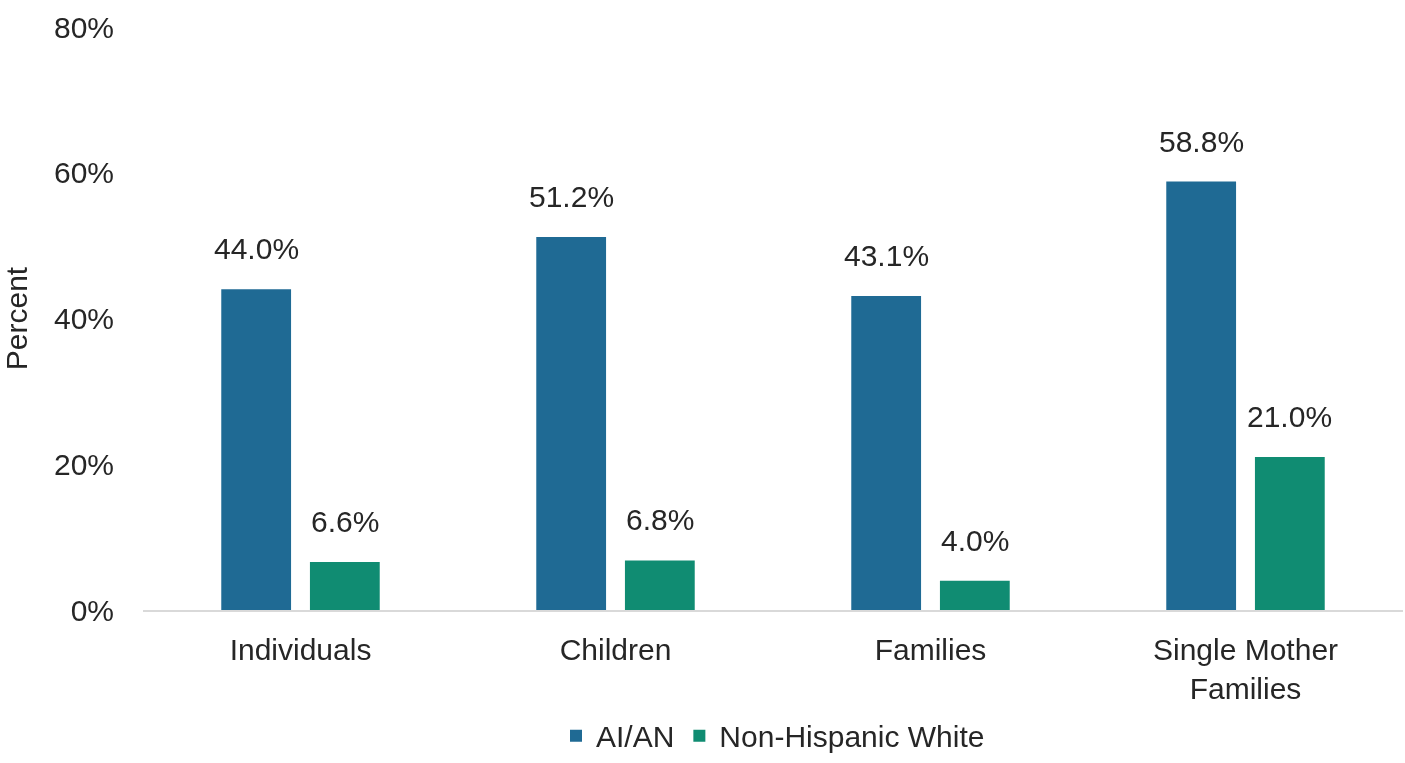 Image resolution: width=1405 pixels, height=763 pixels. I want to click on x-tick-label: Individuals, so click(300, 649).